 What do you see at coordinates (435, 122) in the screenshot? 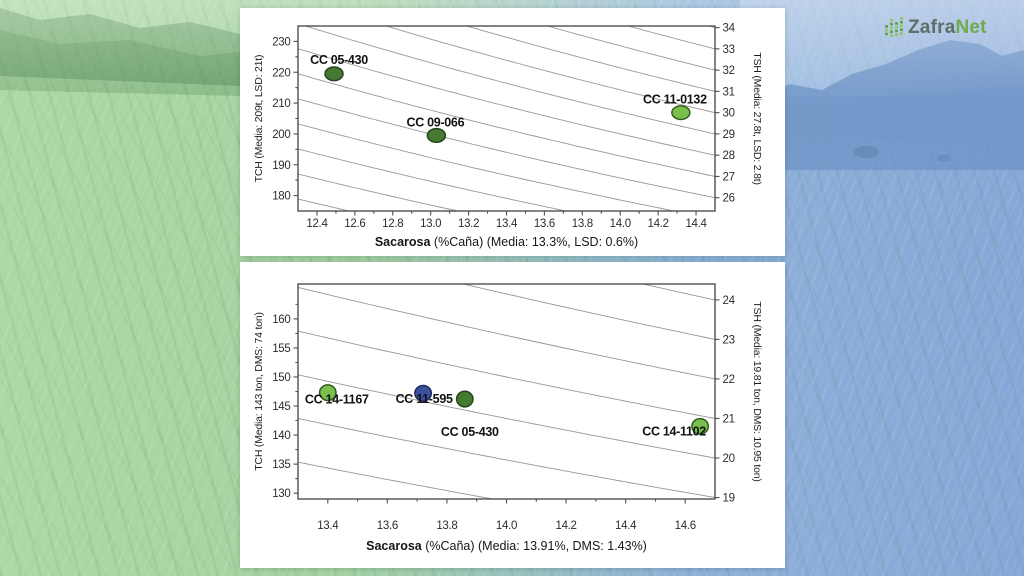
I see `point-label-cc-09-066: CC 09-066` at bounding box center [435, 122].